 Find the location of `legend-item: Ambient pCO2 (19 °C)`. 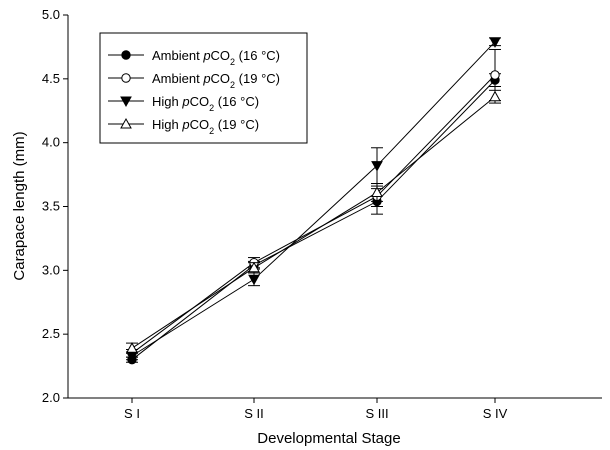

legend-item: Ambient pCO2 (19 °C) is located at coordinates (194, 80).